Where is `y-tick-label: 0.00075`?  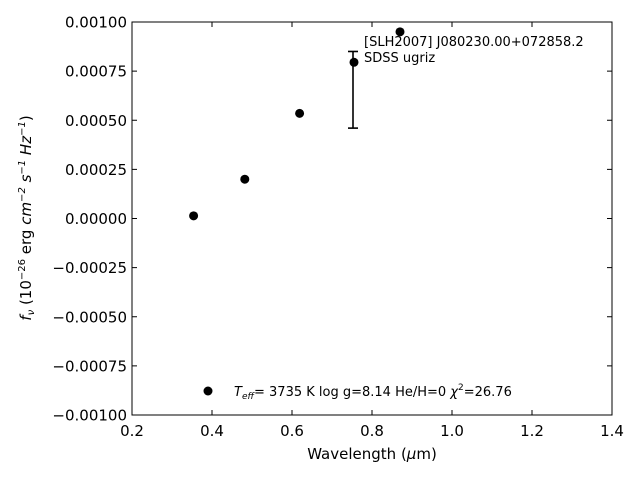
y-tick-label: 0.00075 is located at coordinates (96, 72).